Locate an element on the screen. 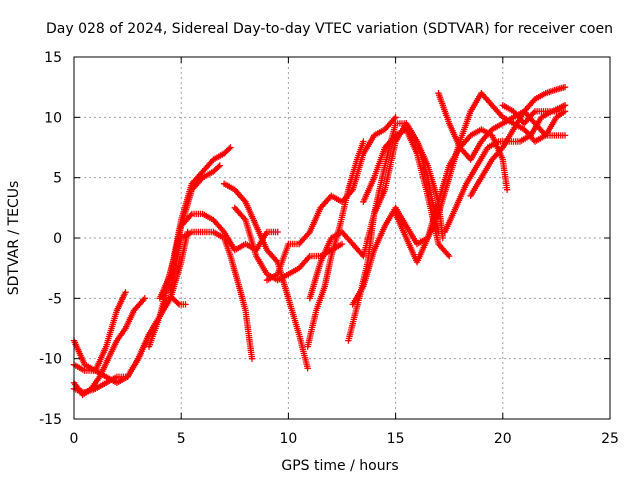 The image size is (640, 480). y-tick-label: 0 is located at coordinates (57, 239).